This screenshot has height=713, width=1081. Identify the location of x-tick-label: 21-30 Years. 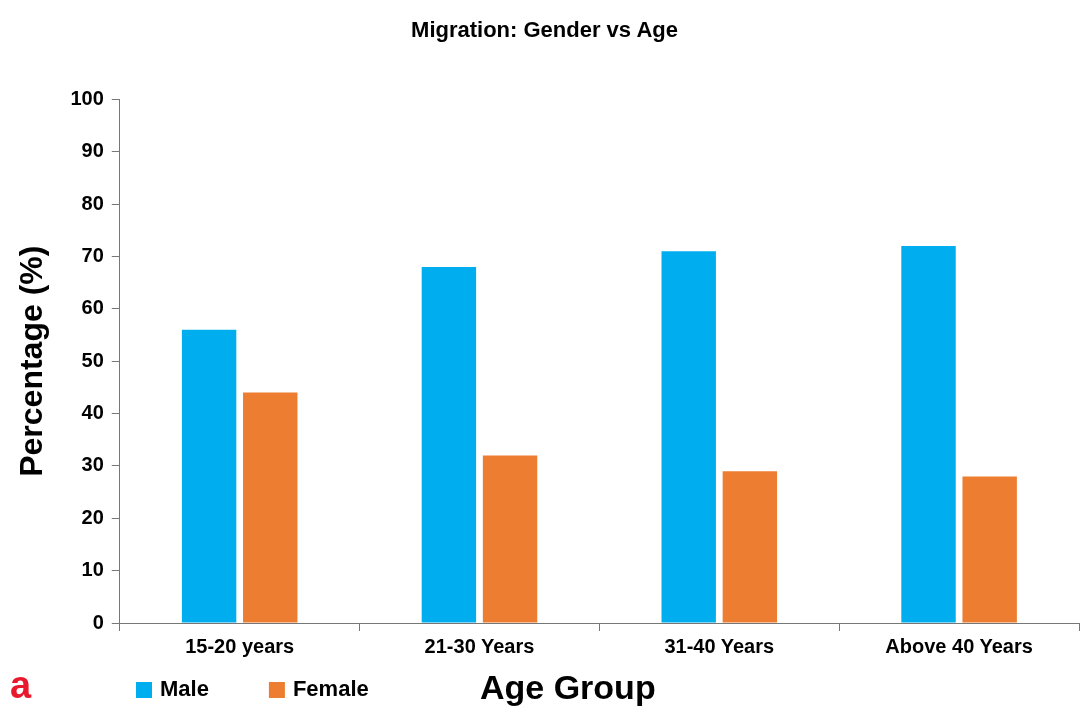
(479, 645).